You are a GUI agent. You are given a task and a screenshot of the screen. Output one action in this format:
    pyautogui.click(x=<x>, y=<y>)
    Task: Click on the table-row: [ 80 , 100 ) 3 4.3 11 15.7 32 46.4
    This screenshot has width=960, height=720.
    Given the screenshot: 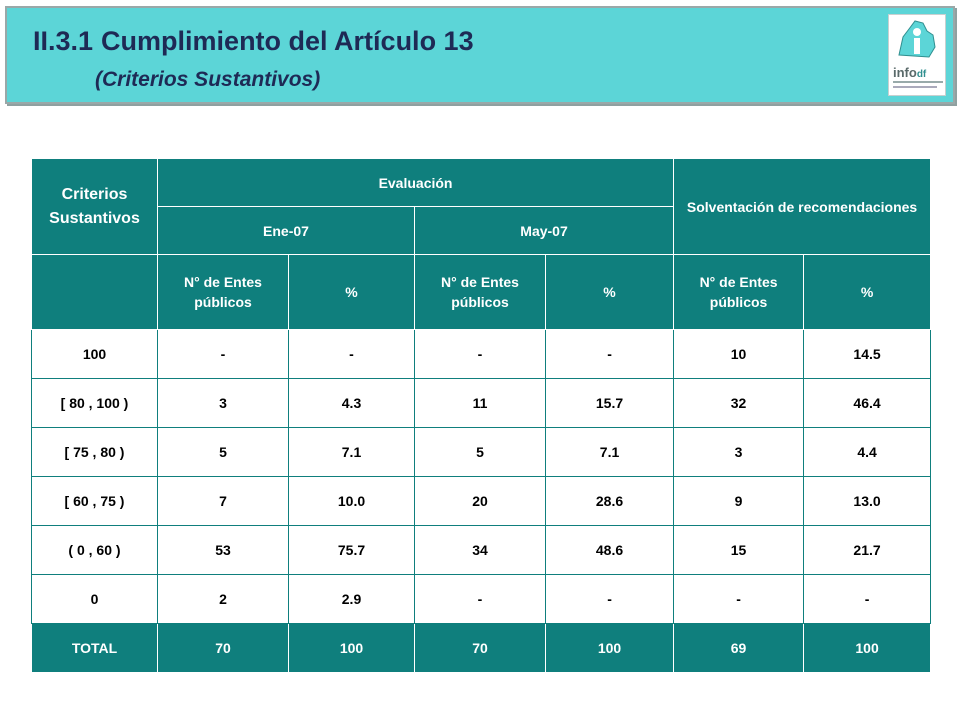 What is the action you would take?
    pyautogui.click(x=481, y=403)
    